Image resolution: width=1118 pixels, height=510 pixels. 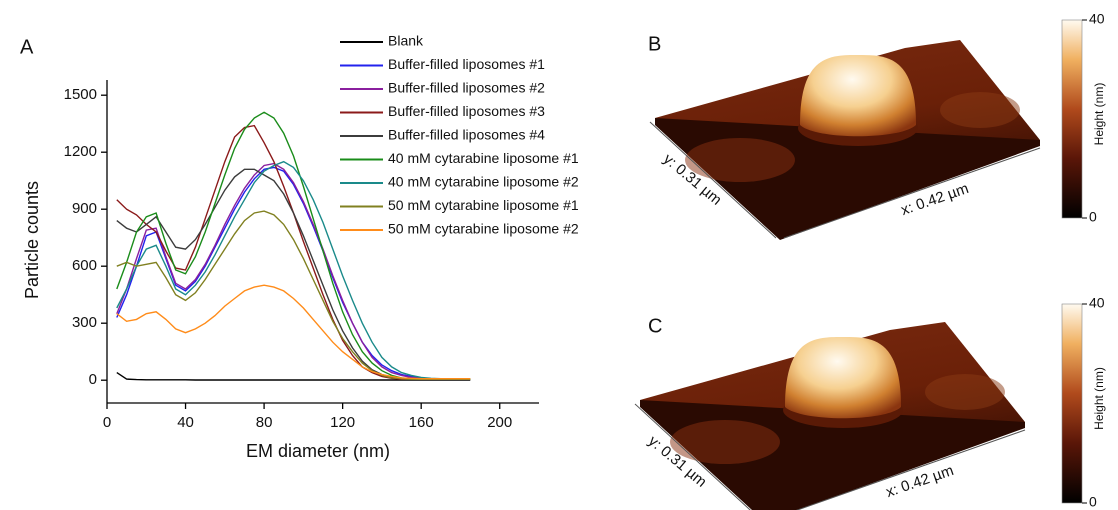 I want to click on legend-label: 40 mM cytarabine liposome #2, so click(x=483, y=182).